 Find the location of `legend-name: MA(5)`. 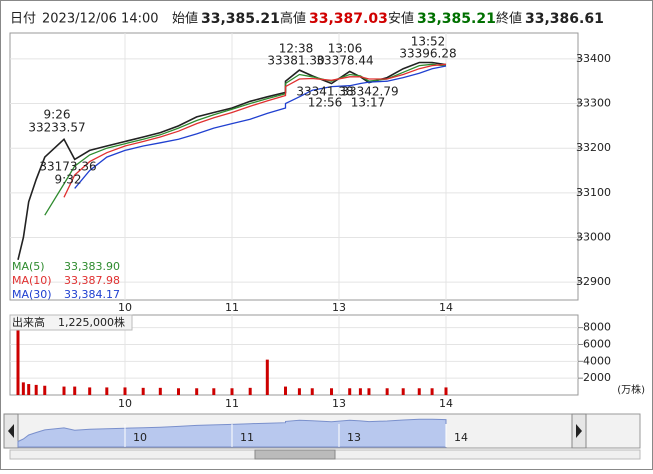

legend-name: MA(5) is located at coordinates (28, 266).